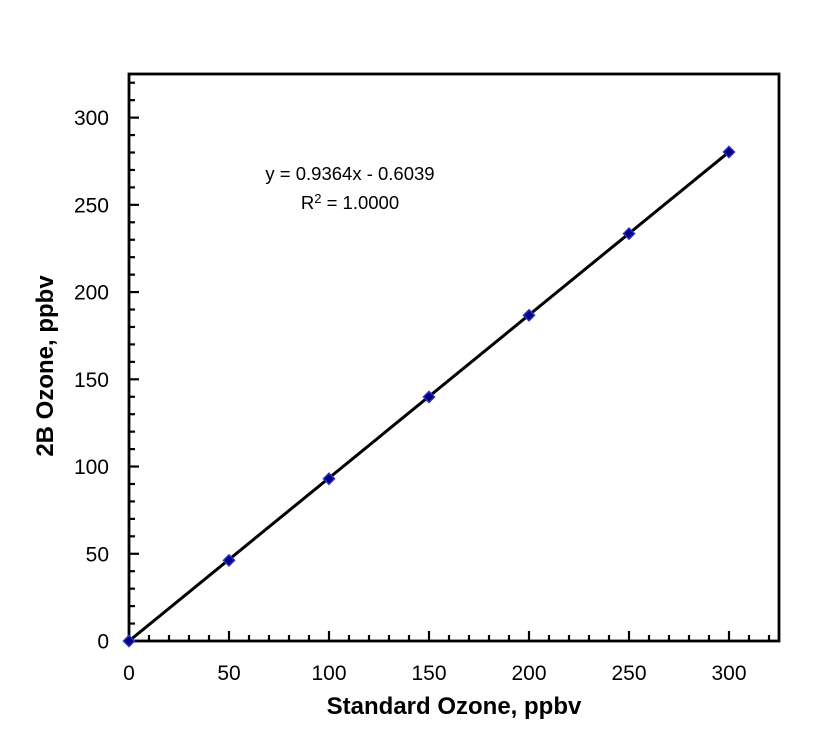 The image size is (830, 738). What do you see at coordinates (628, 673) in the screenshot?
I see `x-tick-label: 250` at bounding box center [628, 673].